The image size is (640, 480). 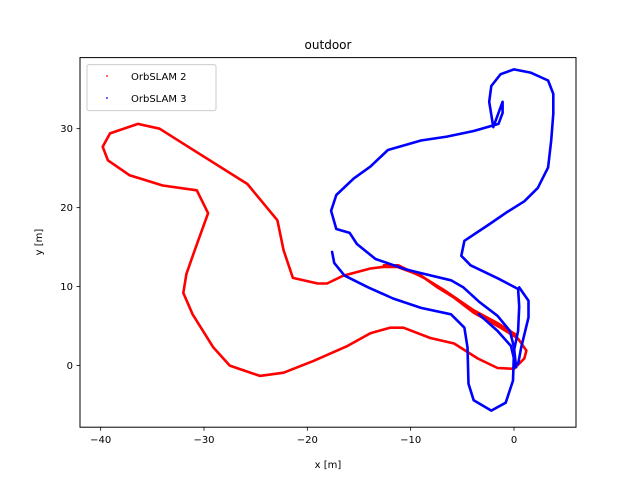 What do you see at coordinates (203, 440) in the screenshot?
I see `x-tick-label: −30` at bounding box center [203, 440].